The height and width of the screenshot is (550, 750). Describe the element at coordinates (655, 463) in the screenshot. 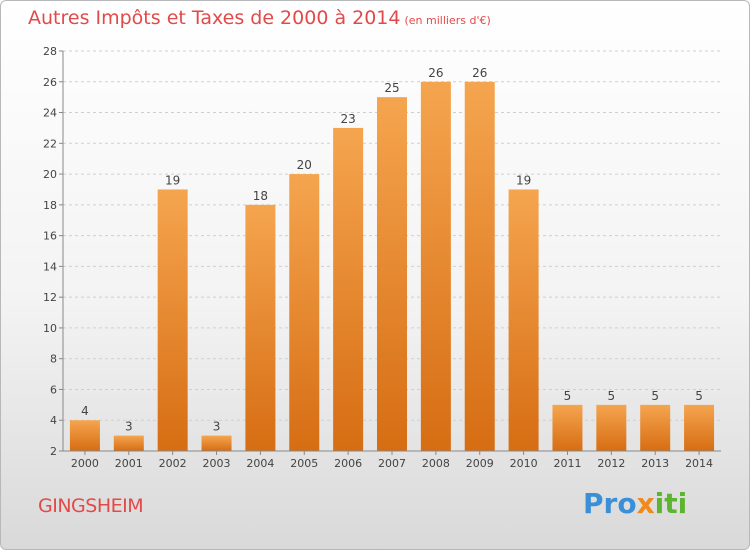

I see `x-tick-label-2013: 2013` at that location.